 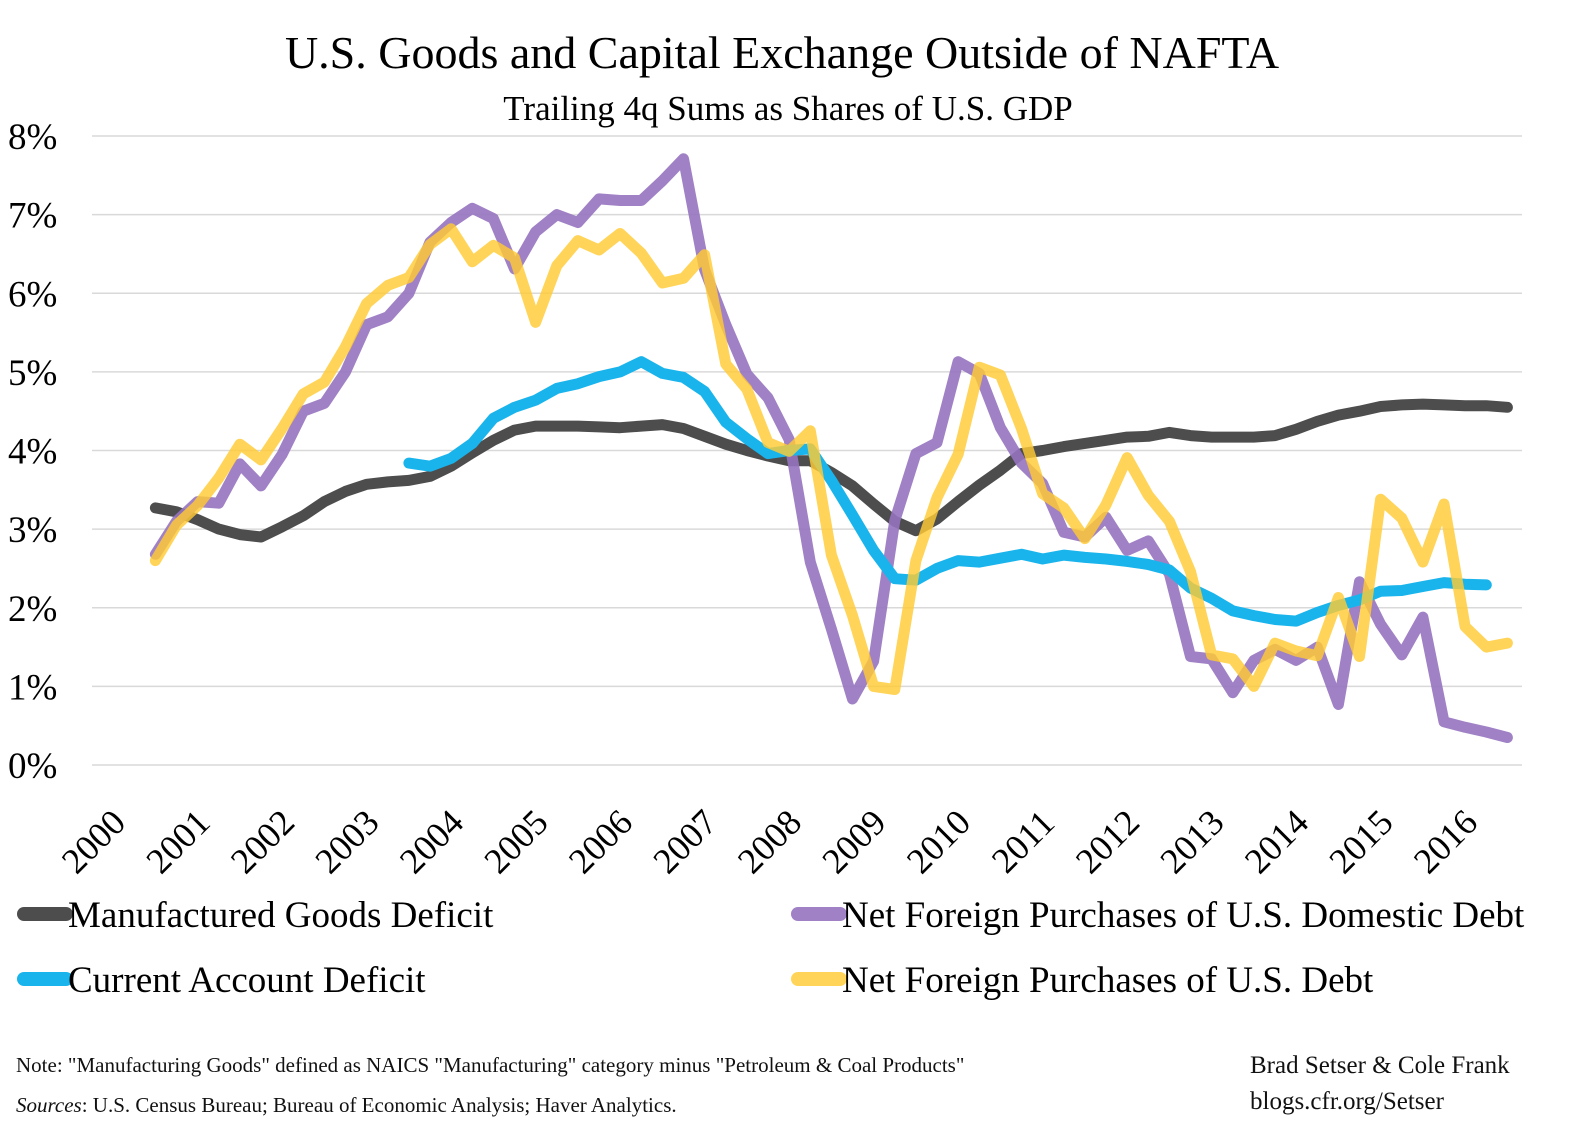 I want to click on y-tick-label: 4%, so click(x=32, y=452).